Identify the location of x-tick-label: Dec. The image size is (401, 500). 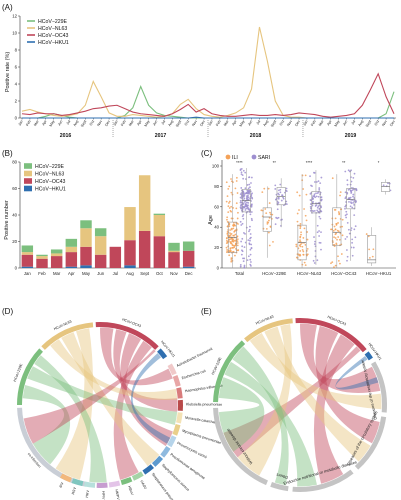
(189, 273).